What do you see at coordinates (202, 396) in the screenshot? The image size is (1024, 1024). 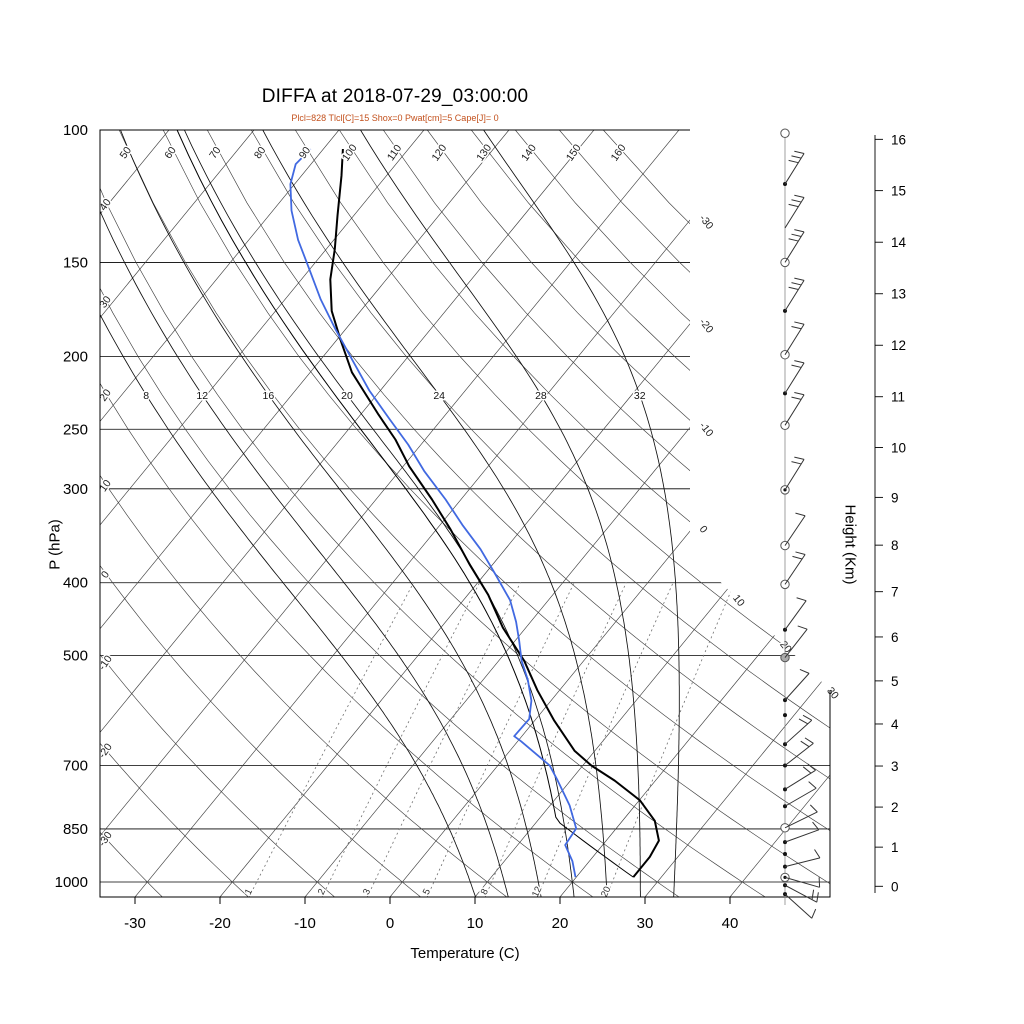 I see `grid-label: 12` at bounding box center [202, 396].